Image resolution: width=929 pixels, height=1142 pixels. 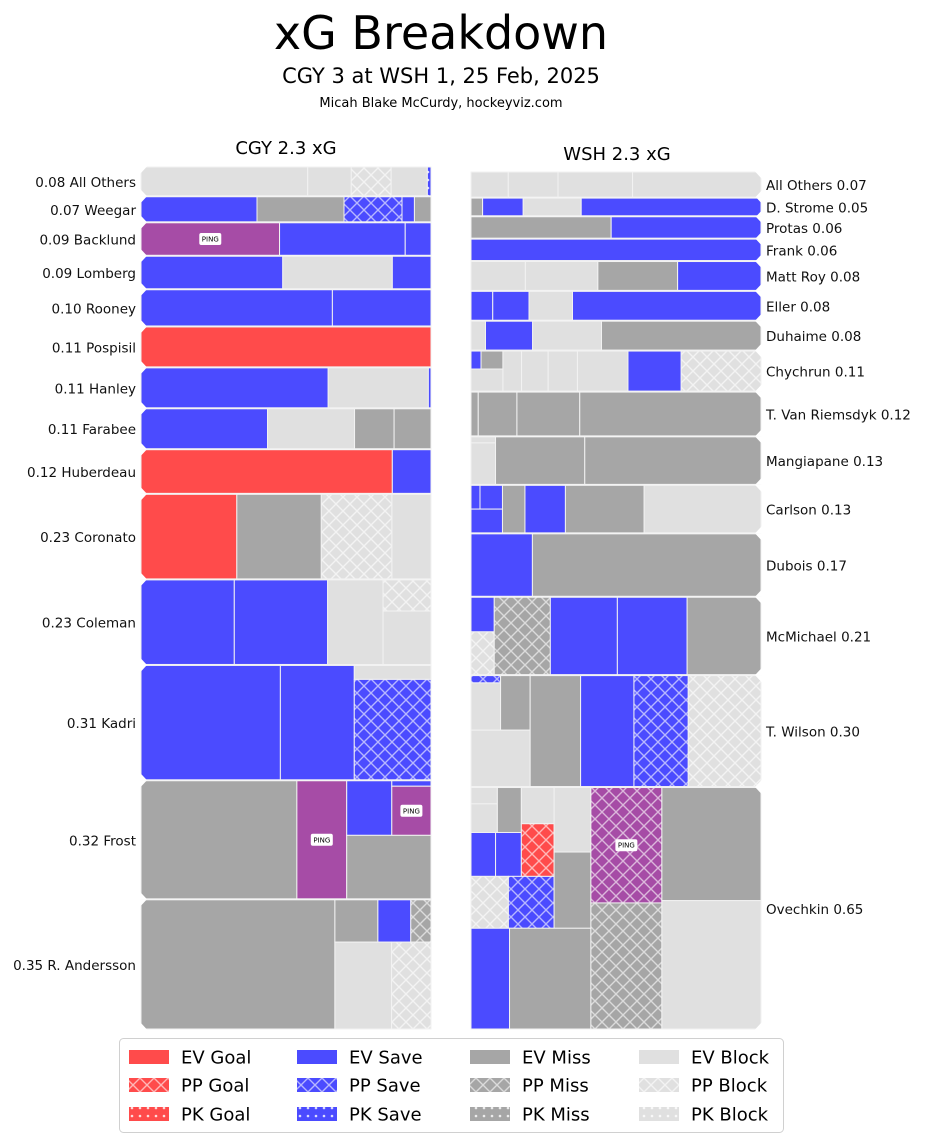 What do you see at coordinates (242, 308) in the screenshot?
I see `player-row: 0.10 Rooney` at bounding box center [242, 308].